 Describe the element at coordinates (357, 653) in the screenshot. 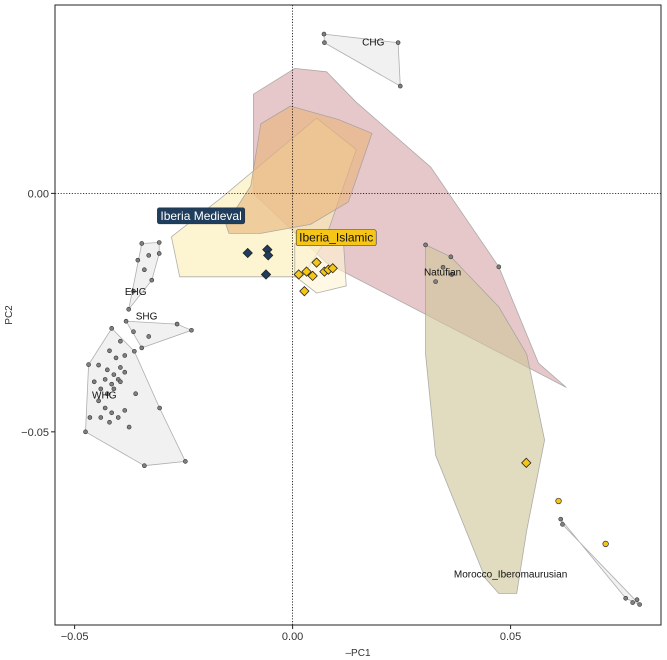

I see `x-axis-label: –PC1` at that location.